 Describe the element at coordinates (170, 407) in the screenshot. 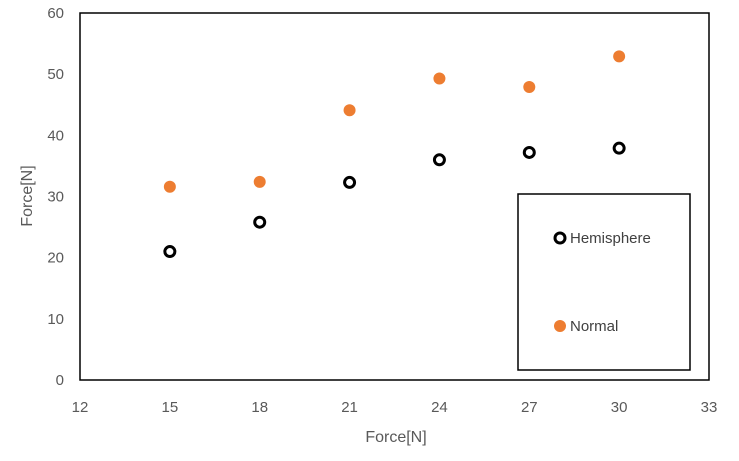

I see `x-tick-label: 15` at that location.